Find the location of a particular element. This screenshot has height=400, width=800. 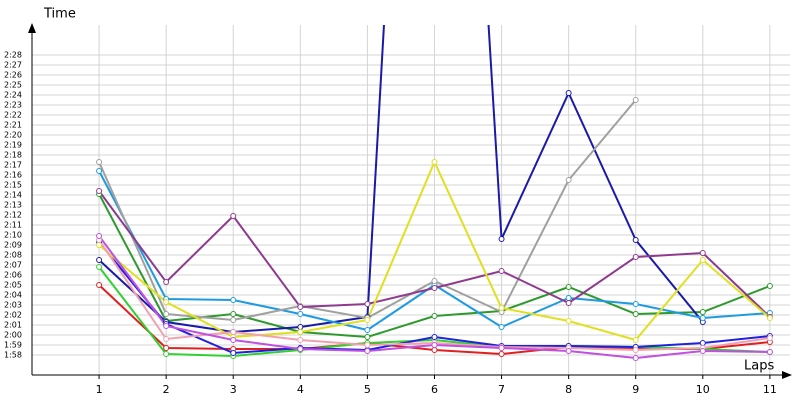

y-tick-label: 2:13 is located at coordinates (13, 205).